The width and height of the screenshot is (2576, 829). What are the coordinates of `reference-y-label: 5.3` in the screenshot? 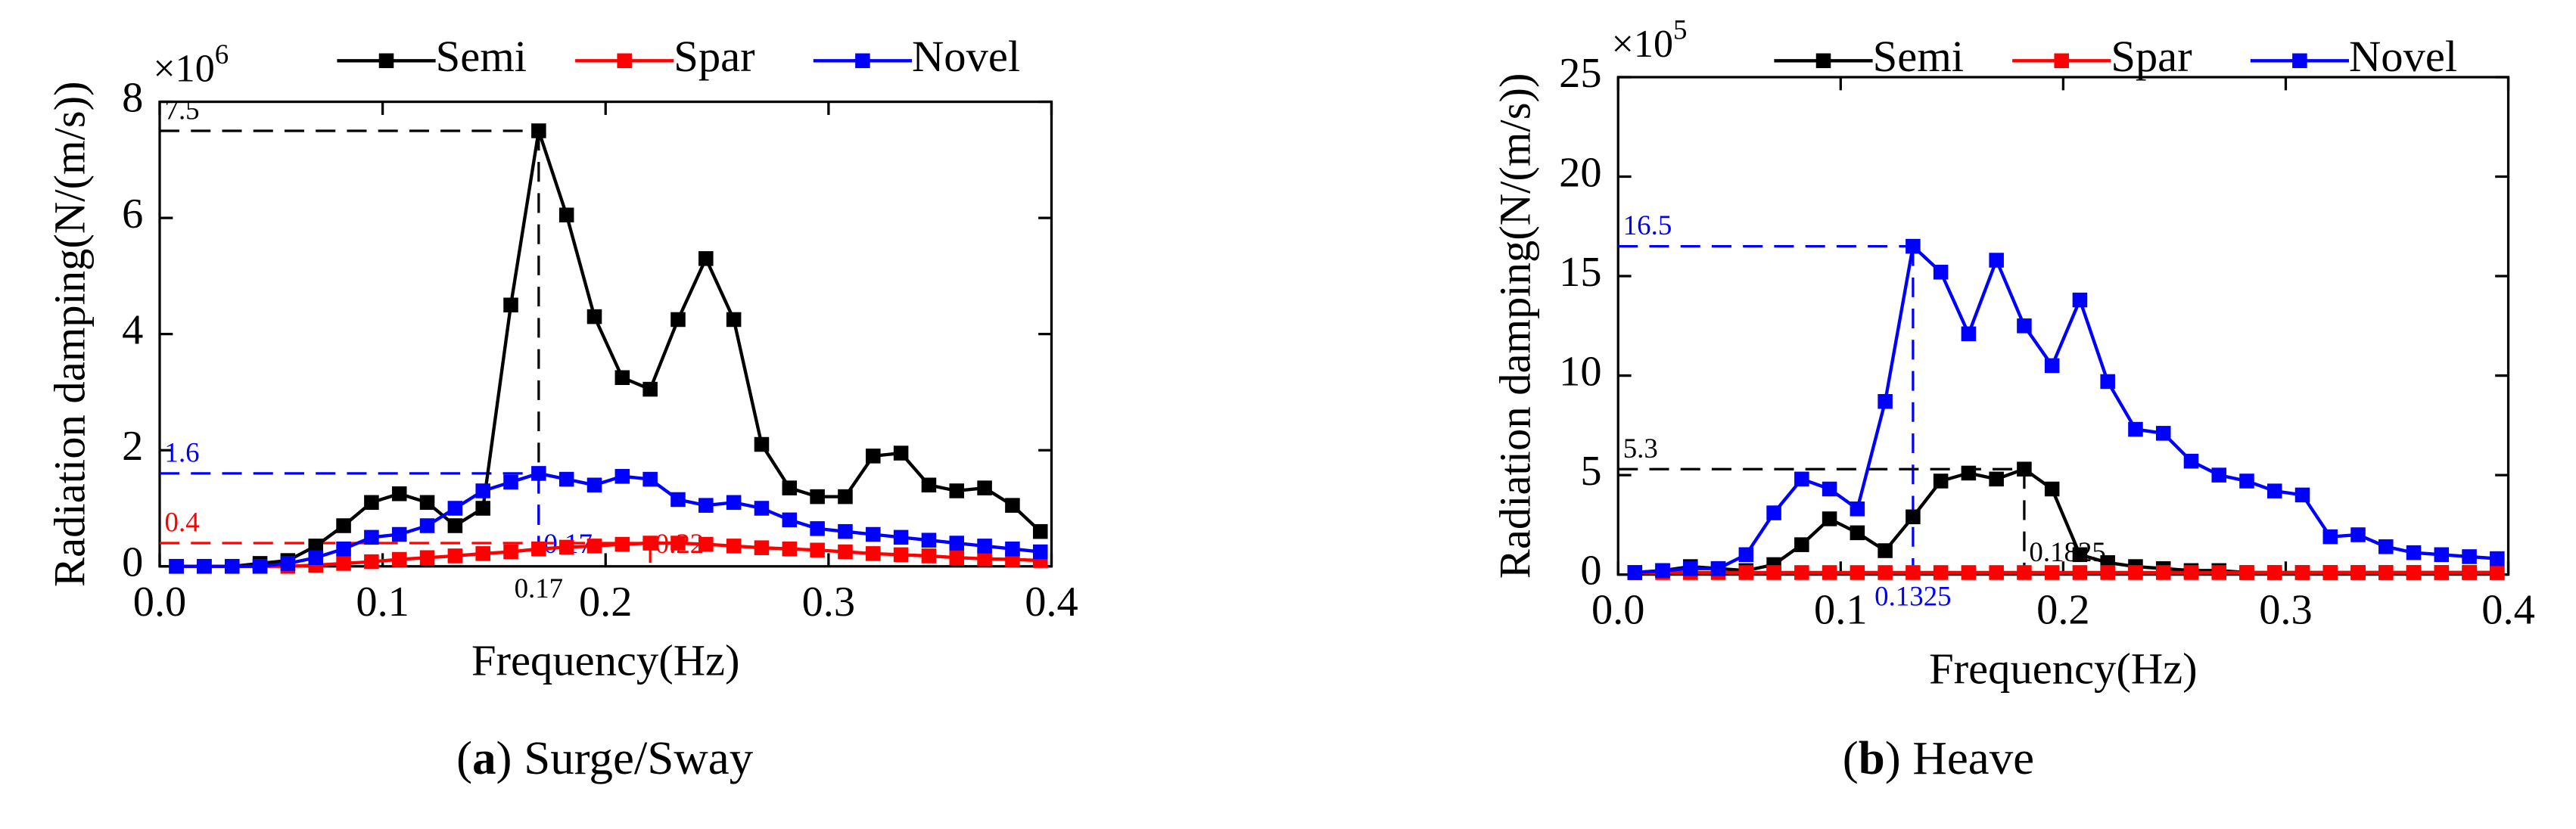 It's located at (1641, 448).